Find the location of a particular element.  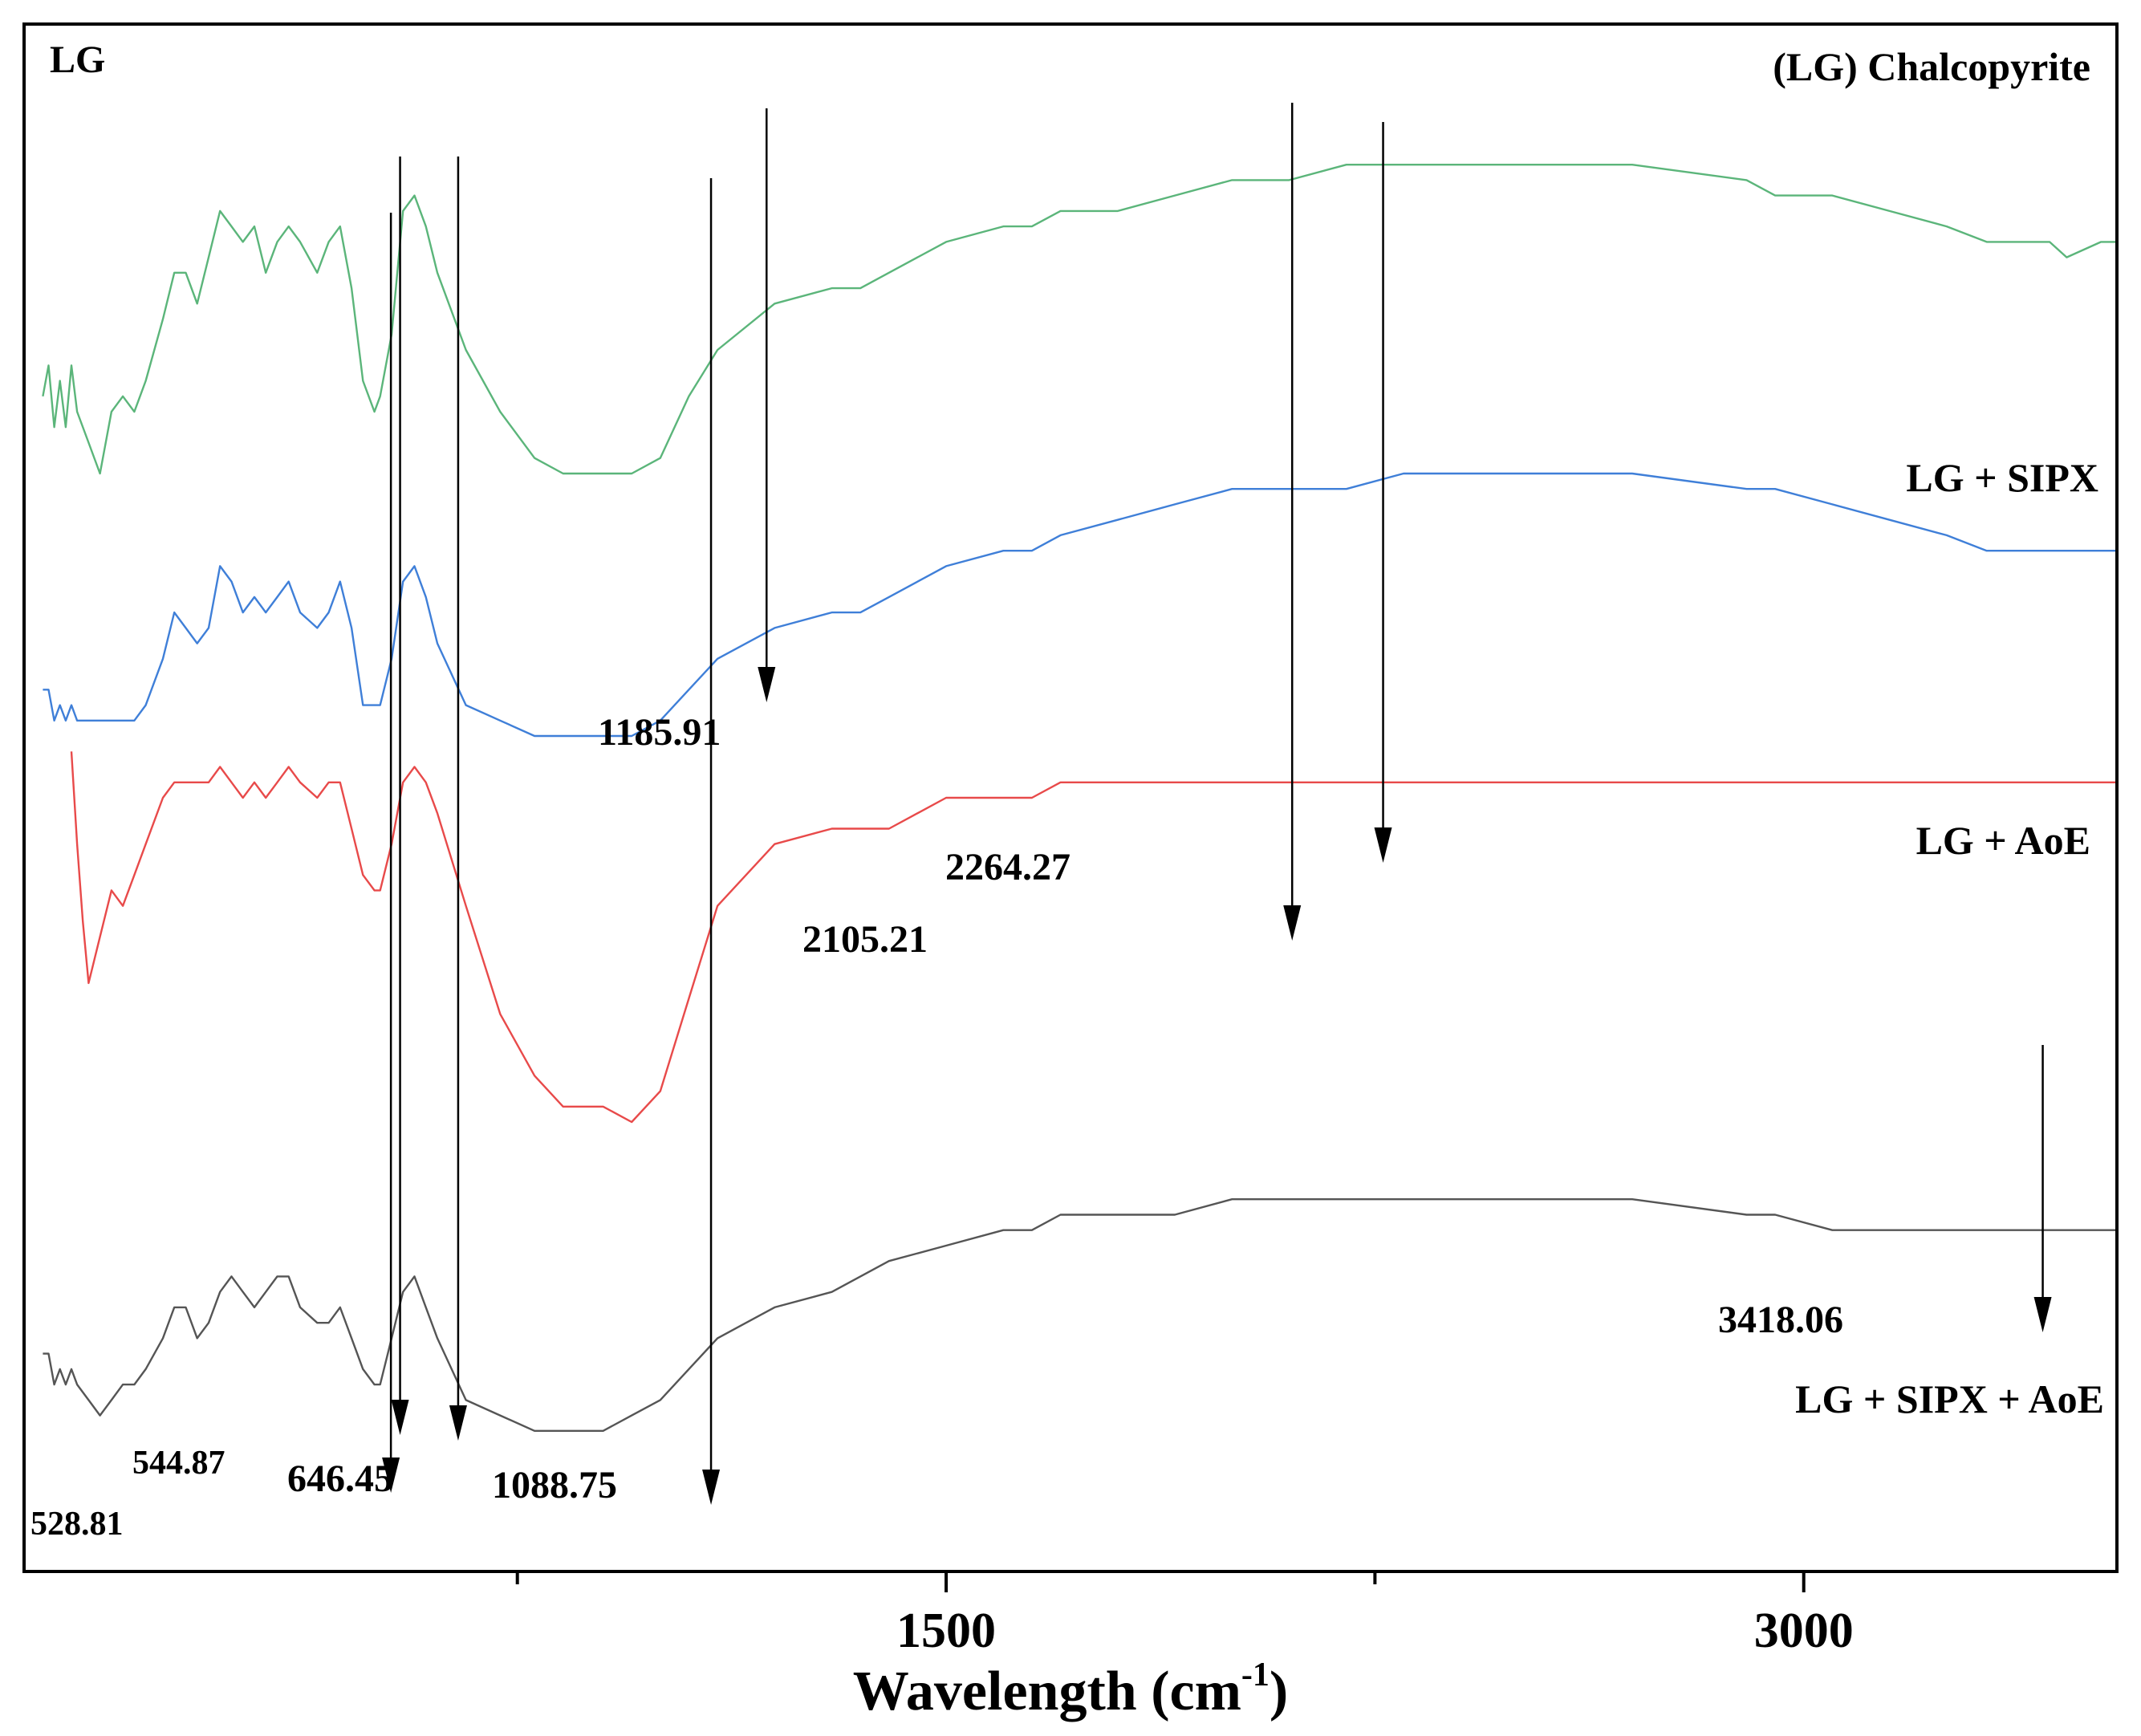

annotation-label-5: 2105.21 is located at coordinates (865, 939).